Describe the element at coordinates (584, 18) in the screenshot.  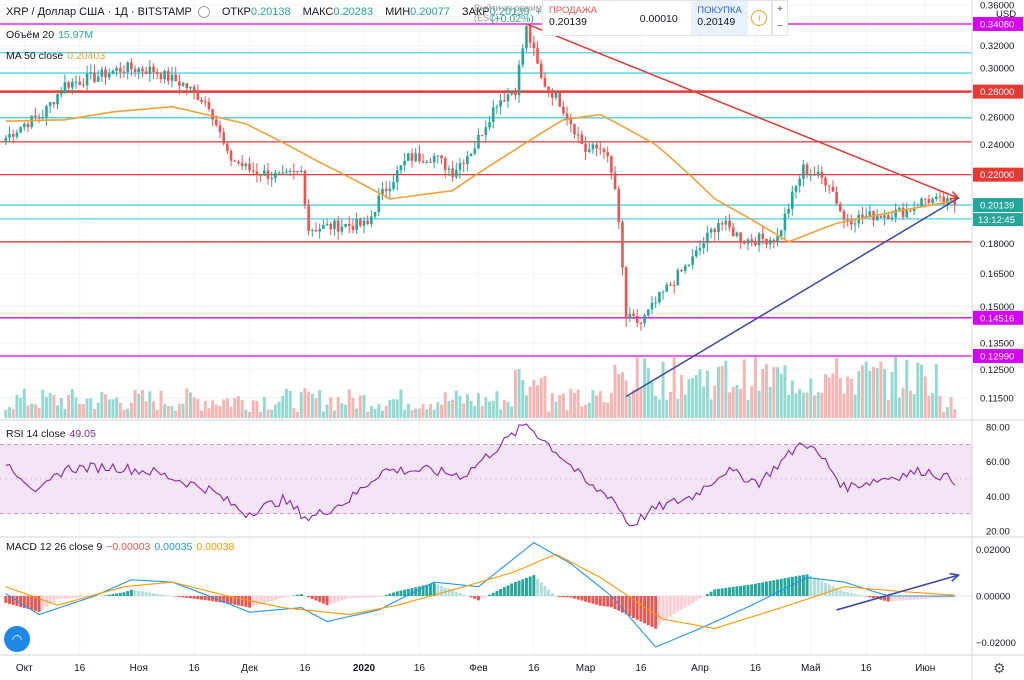
I see `sell-button: ПРОДАЖА 0.20139` at that location.